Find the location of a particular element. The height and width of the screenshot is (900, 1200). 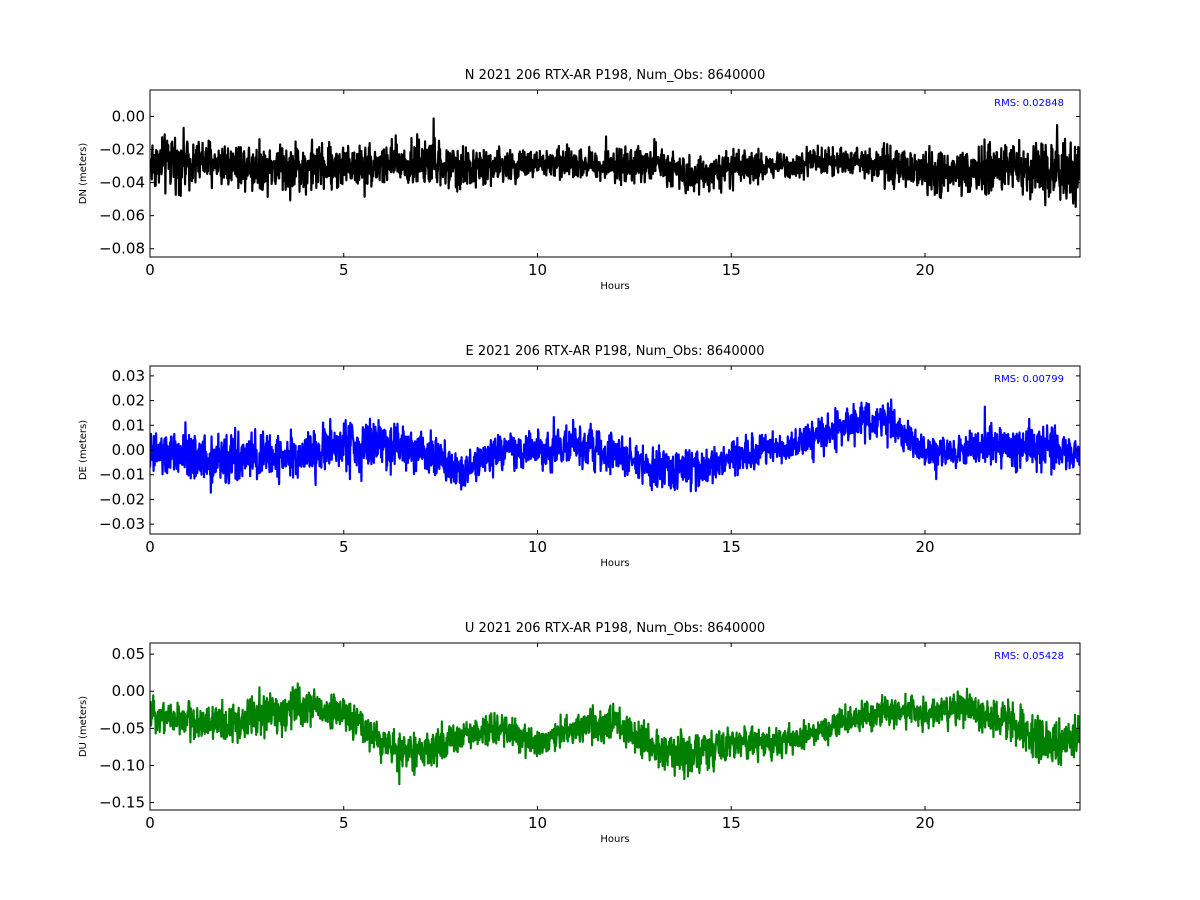

chart-e-x-tick-label: 20 is located at coordinates (924, 547).